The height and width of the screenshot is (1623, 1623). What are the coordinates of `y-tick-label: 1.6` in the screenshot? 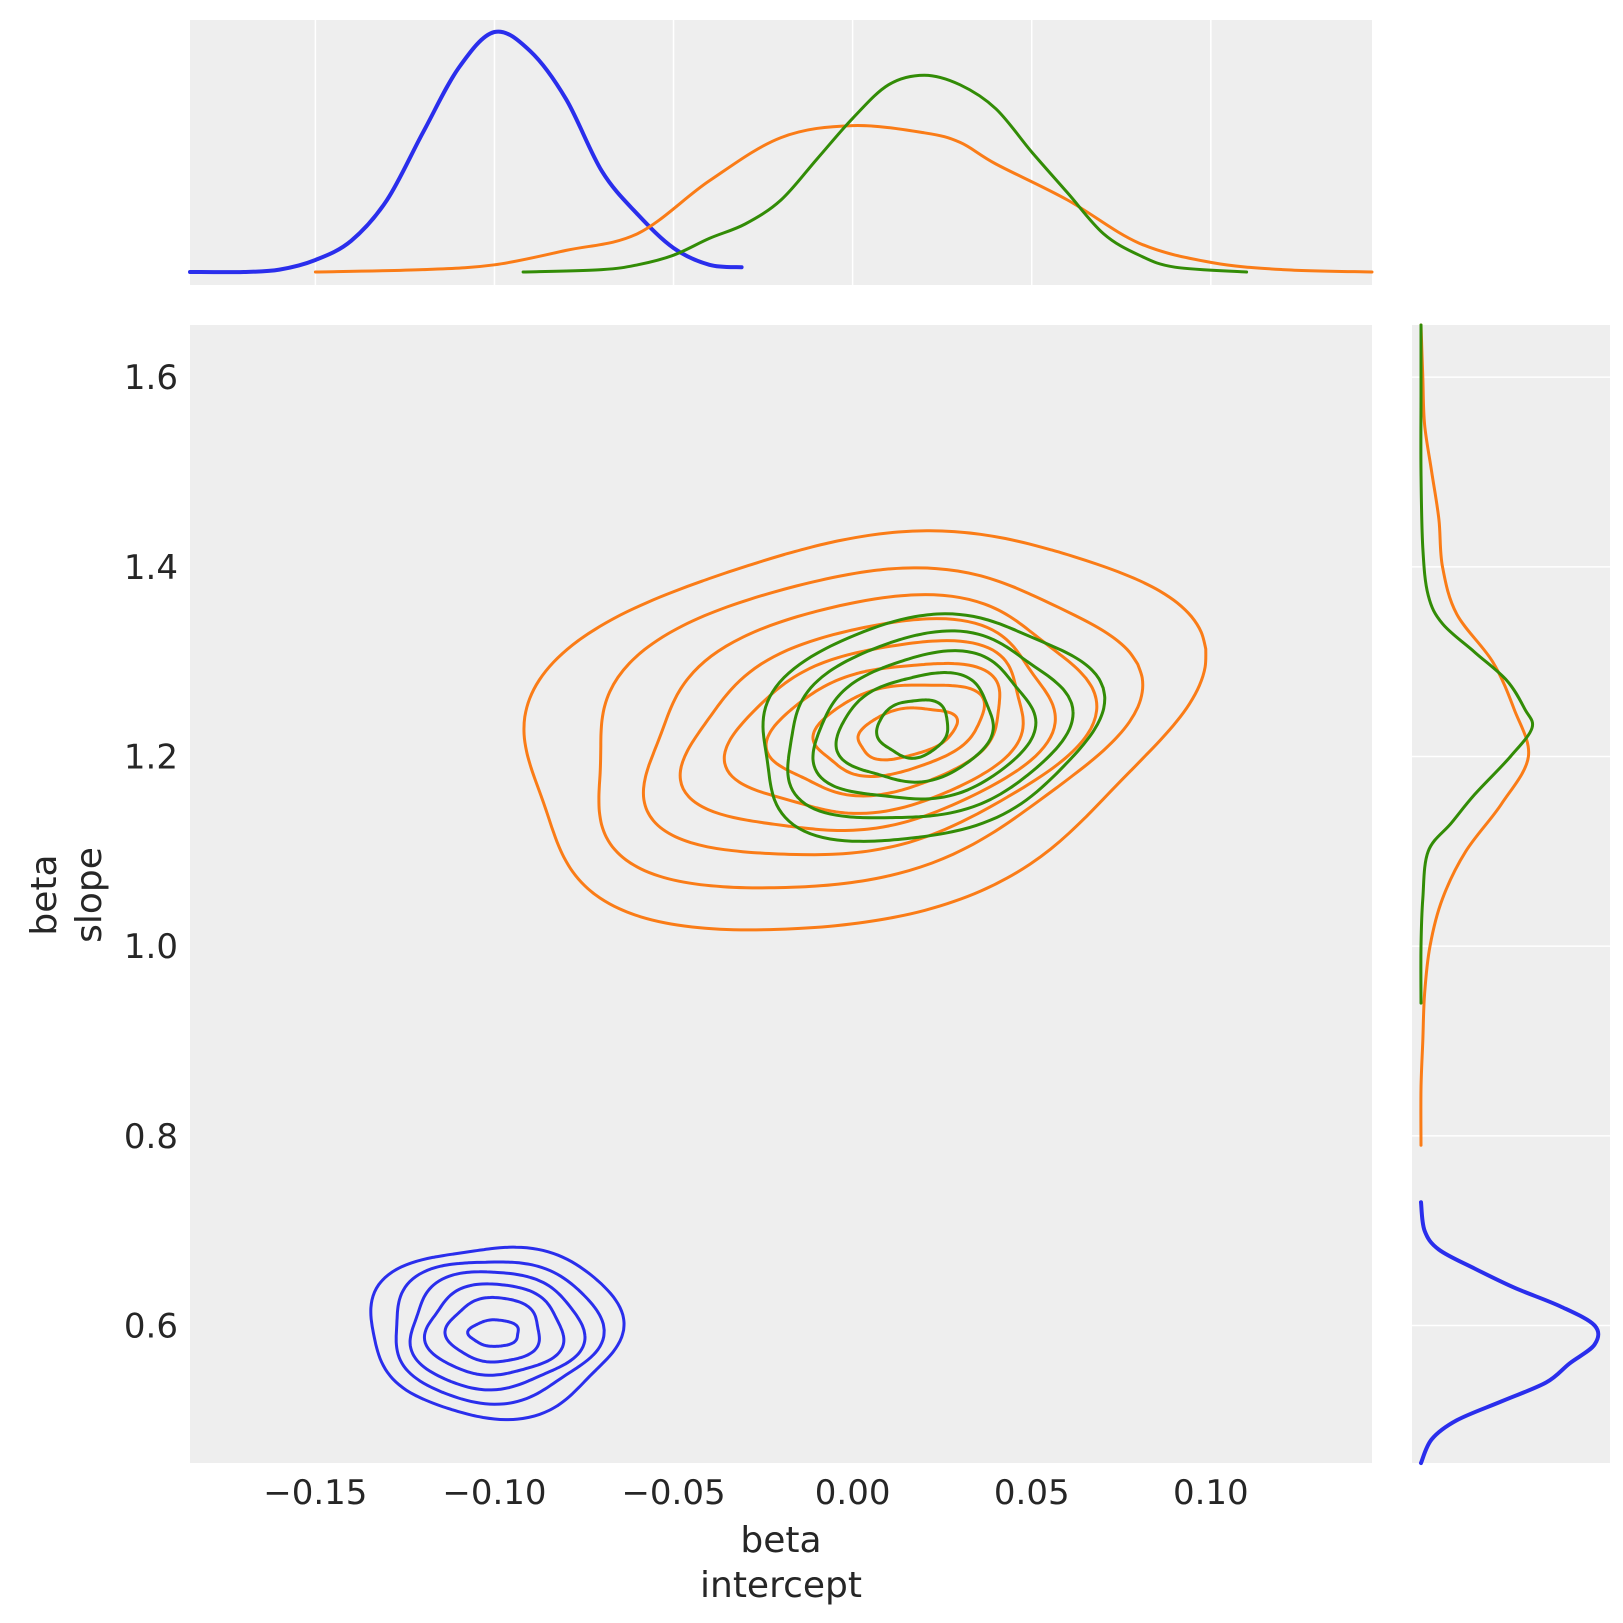 It's located at (151, 378).